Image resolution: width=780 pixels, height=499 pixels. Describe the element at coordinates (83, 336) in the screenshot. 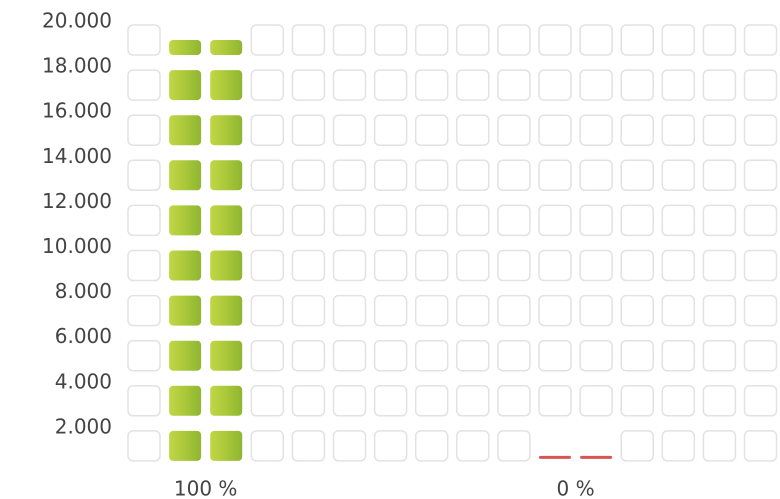

I see `y-tick-label: 6.000` at that location.